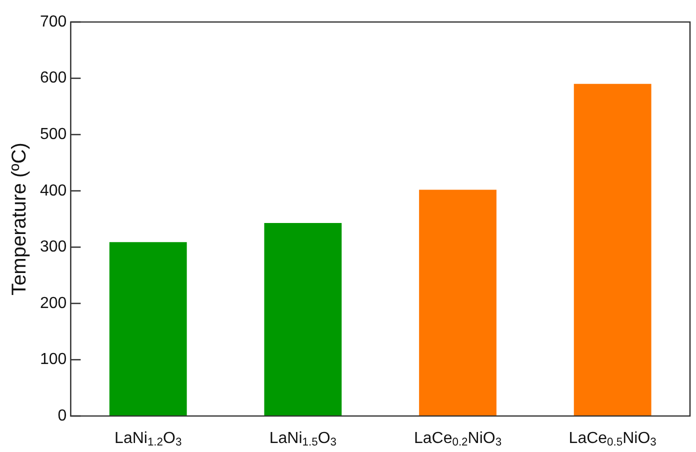 The width and height of the screenshot is (696, 452). What do you see at coordinates (53, 21) in the screenshot?
I see `y-tick-label: 700` at bounding box center [53, 21].